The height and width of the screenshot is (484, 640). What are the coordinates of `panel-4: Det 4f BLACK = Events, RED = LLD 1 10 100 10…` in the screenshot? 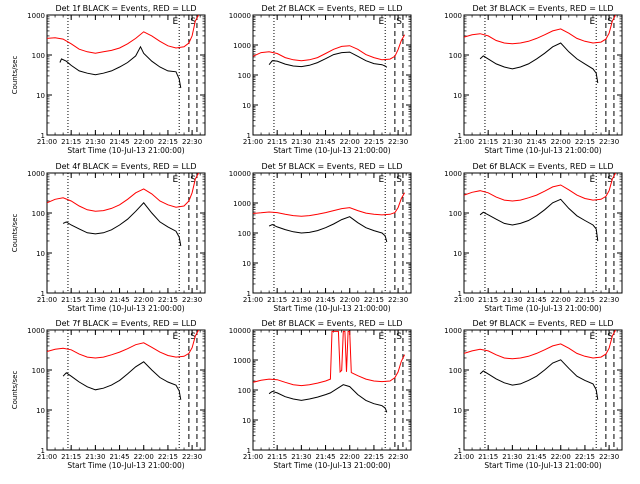 It's located at (108, 237).